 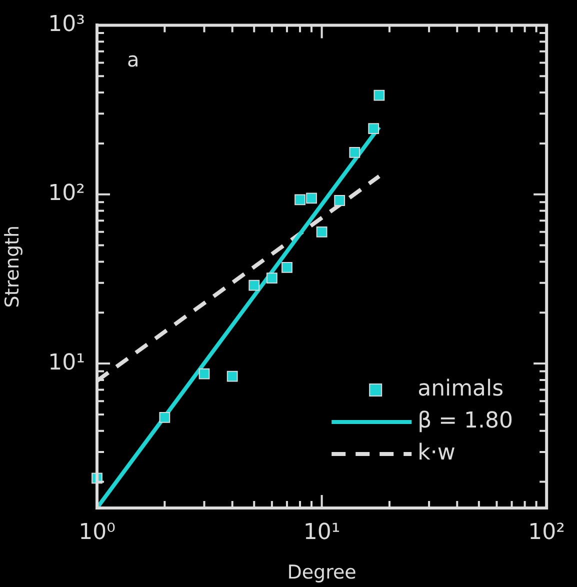 I want to click on x-tick-label: 10², so click(x=547, y=532).